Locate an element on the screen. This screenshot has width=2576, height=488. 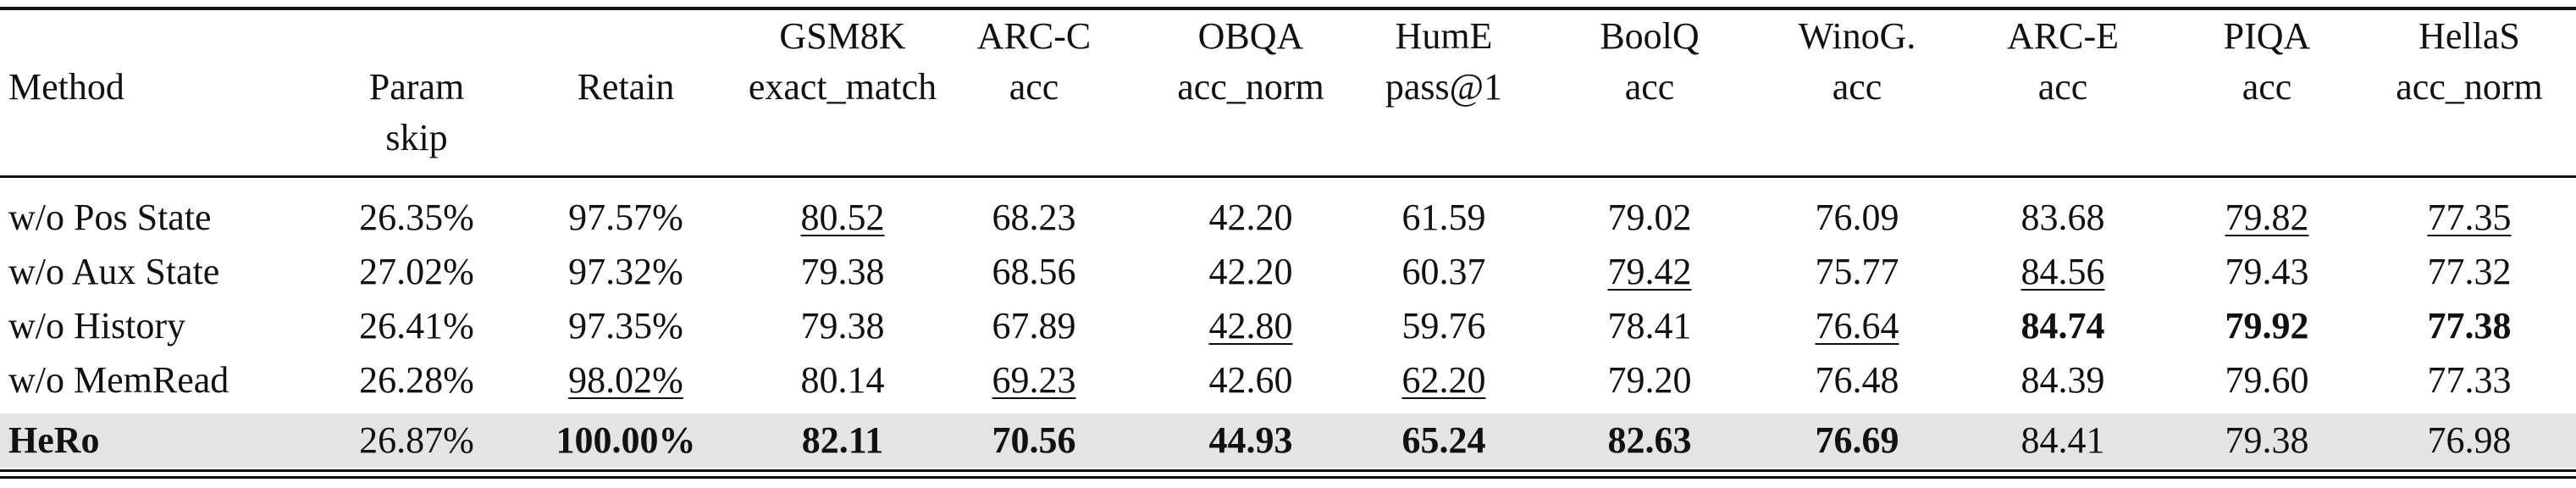
table-cell: 82.11 is located at coordinates (843, 440).